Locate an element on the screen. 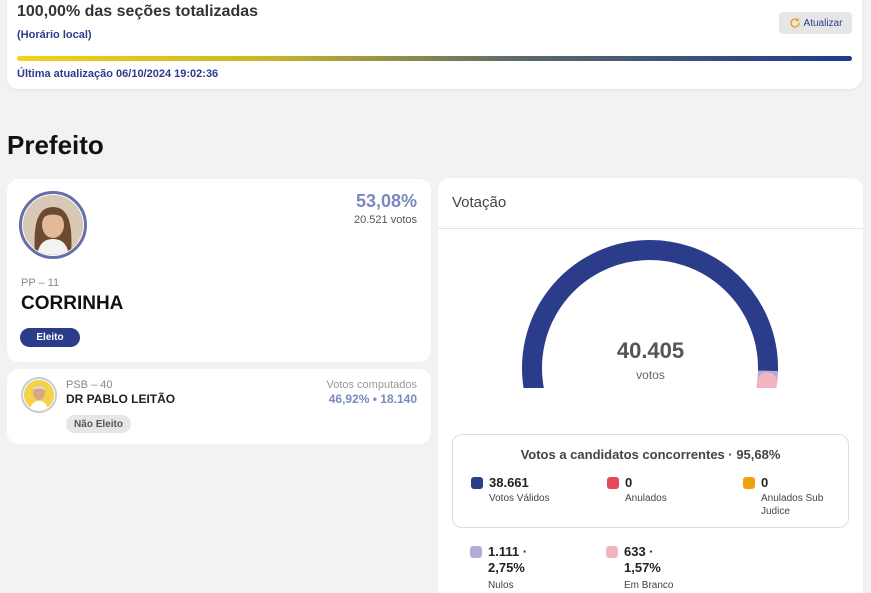 Image resolution: width=871 pixels, height=593 pixels. total-votes-label: votos is located at coordinates (650, 375).